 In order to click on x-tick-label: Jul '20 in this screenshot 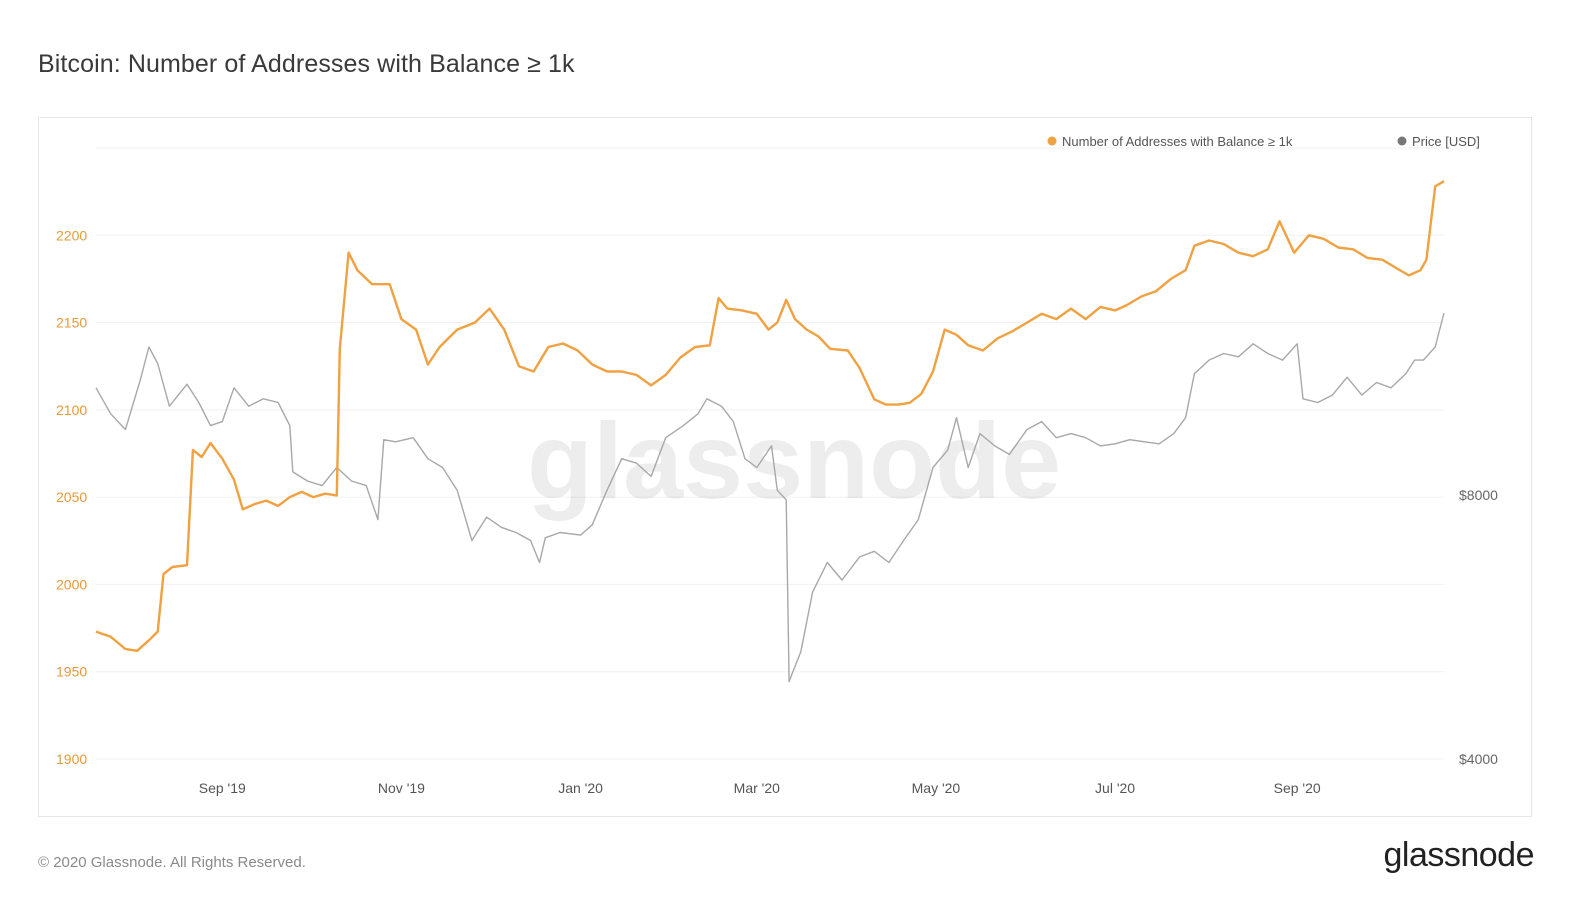, I will do `click(1115, 788)`.